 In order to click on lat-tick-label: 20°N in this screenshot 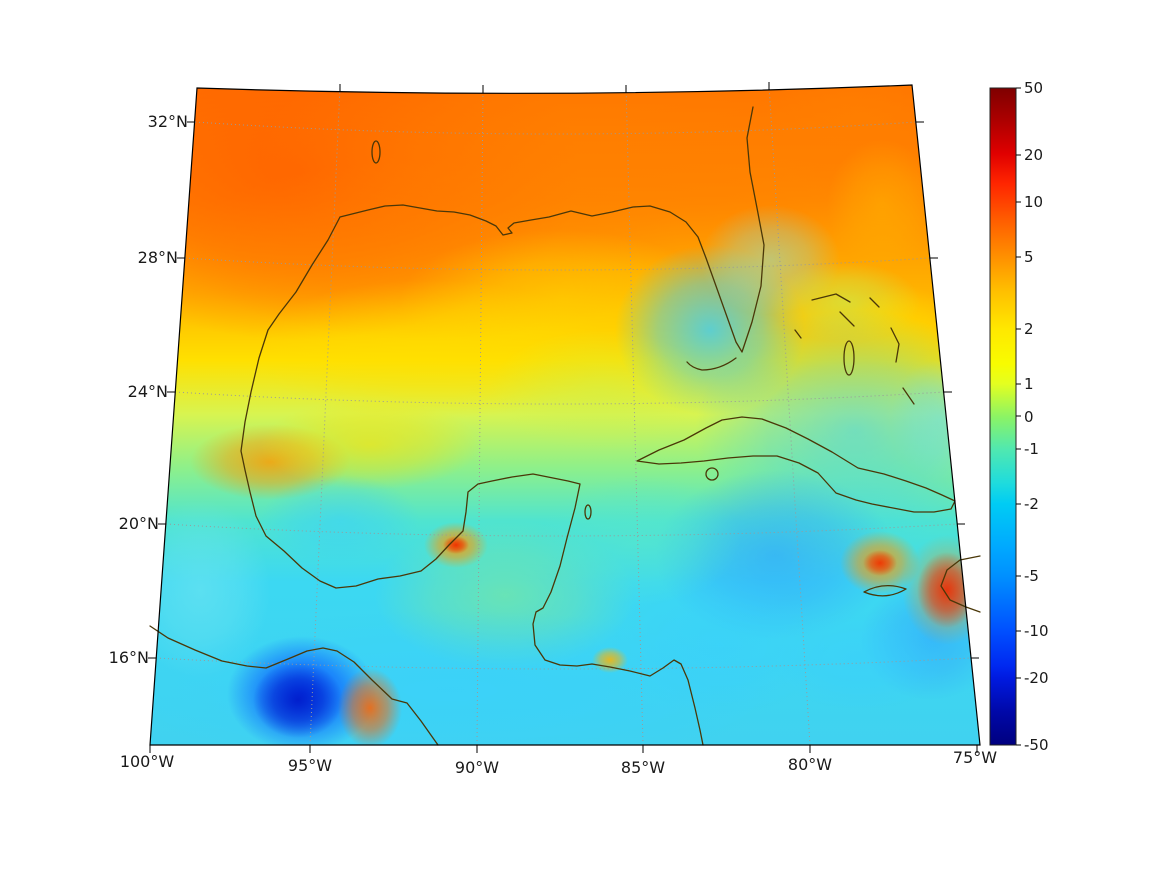, I will do `click(138, 523)`.